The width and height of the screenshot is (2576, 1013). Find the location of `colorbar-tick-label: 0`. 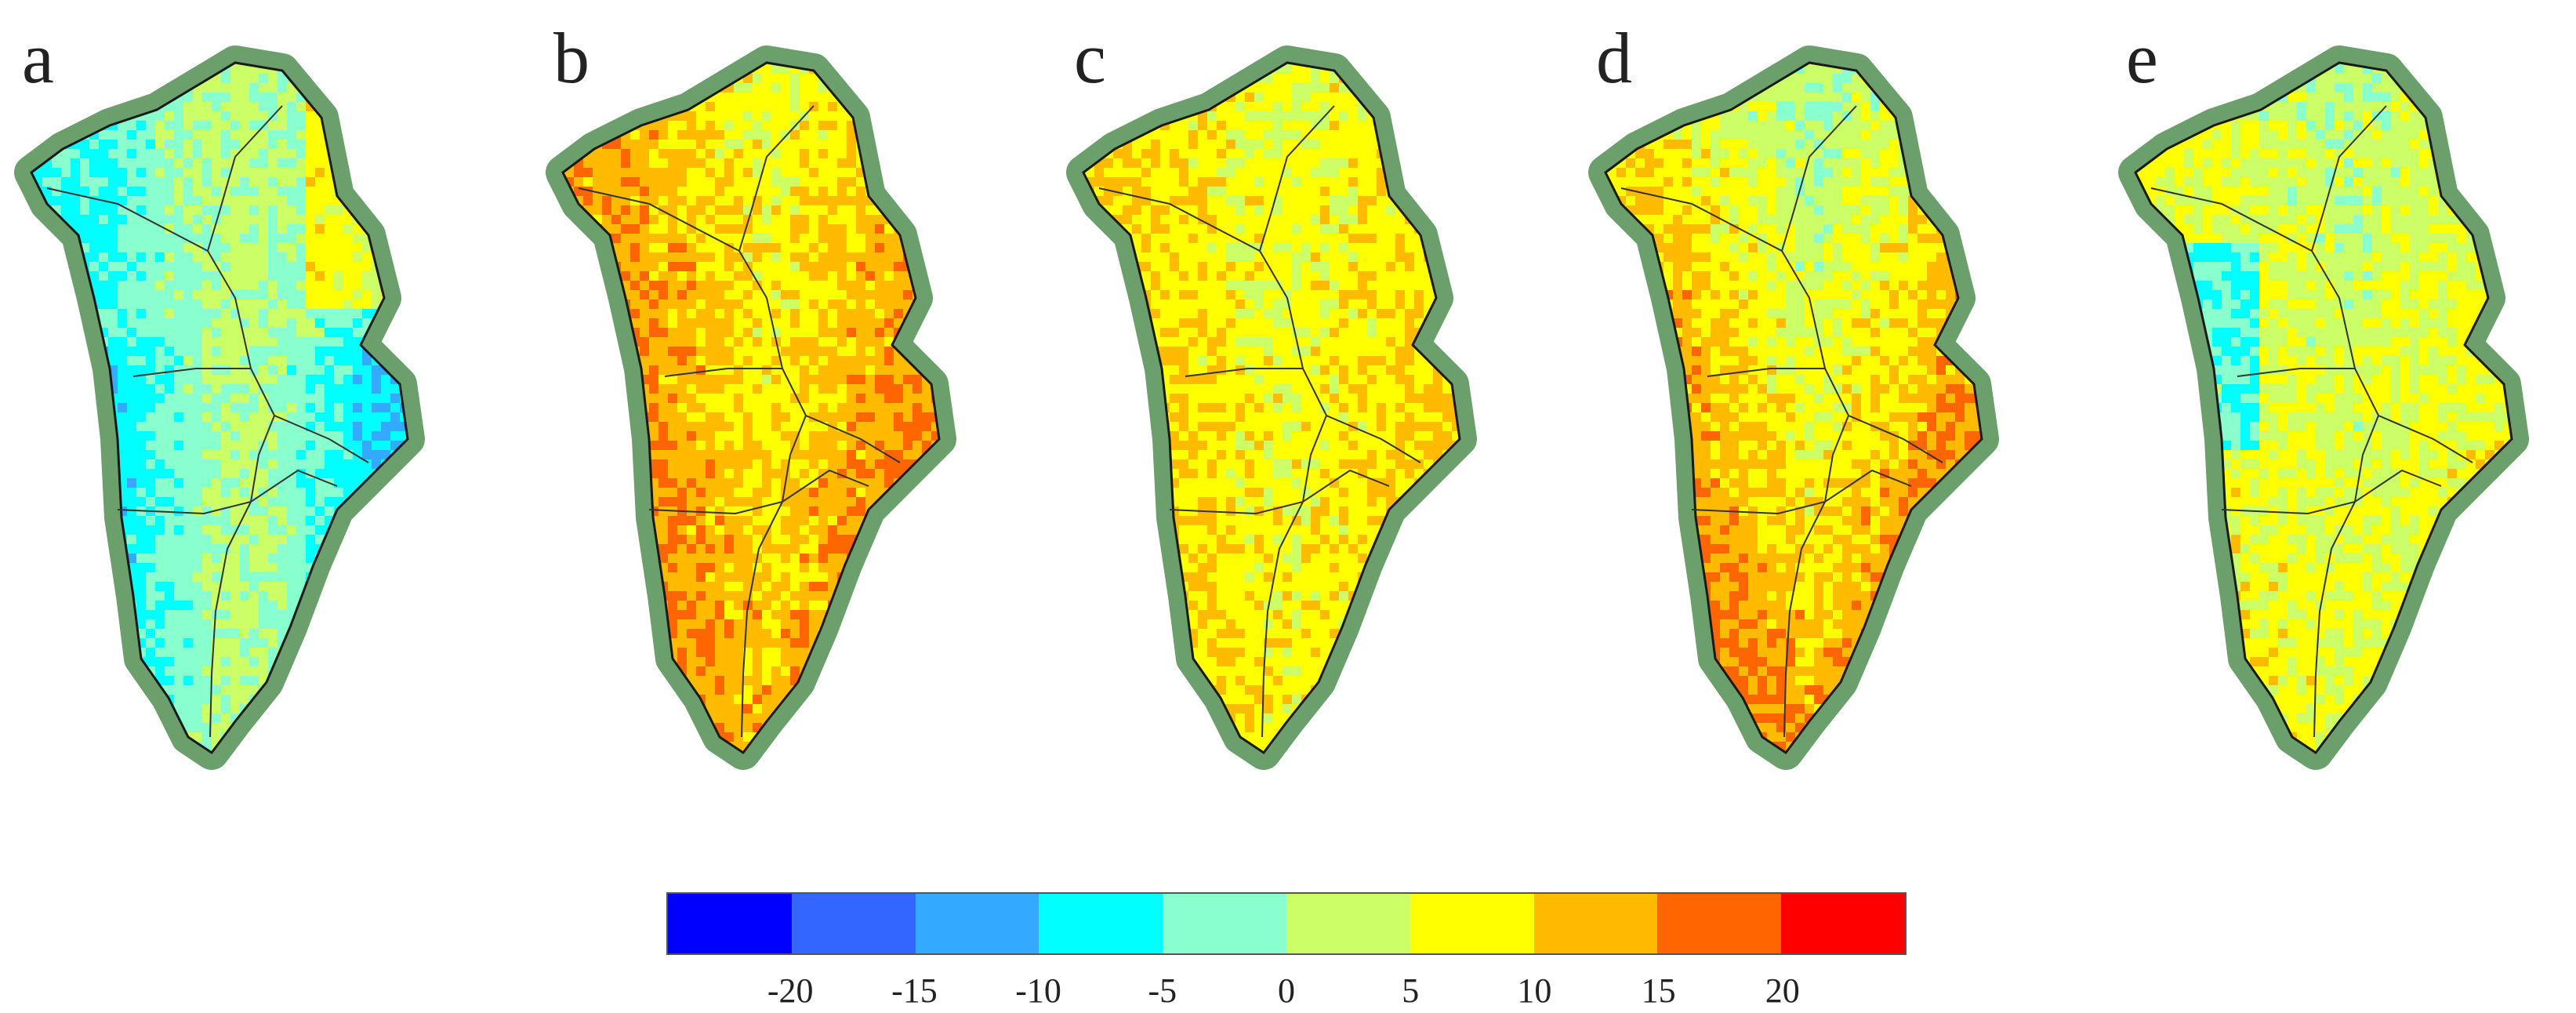

colorbar-tick-label: 0 is located at coordinates (1287, 990).